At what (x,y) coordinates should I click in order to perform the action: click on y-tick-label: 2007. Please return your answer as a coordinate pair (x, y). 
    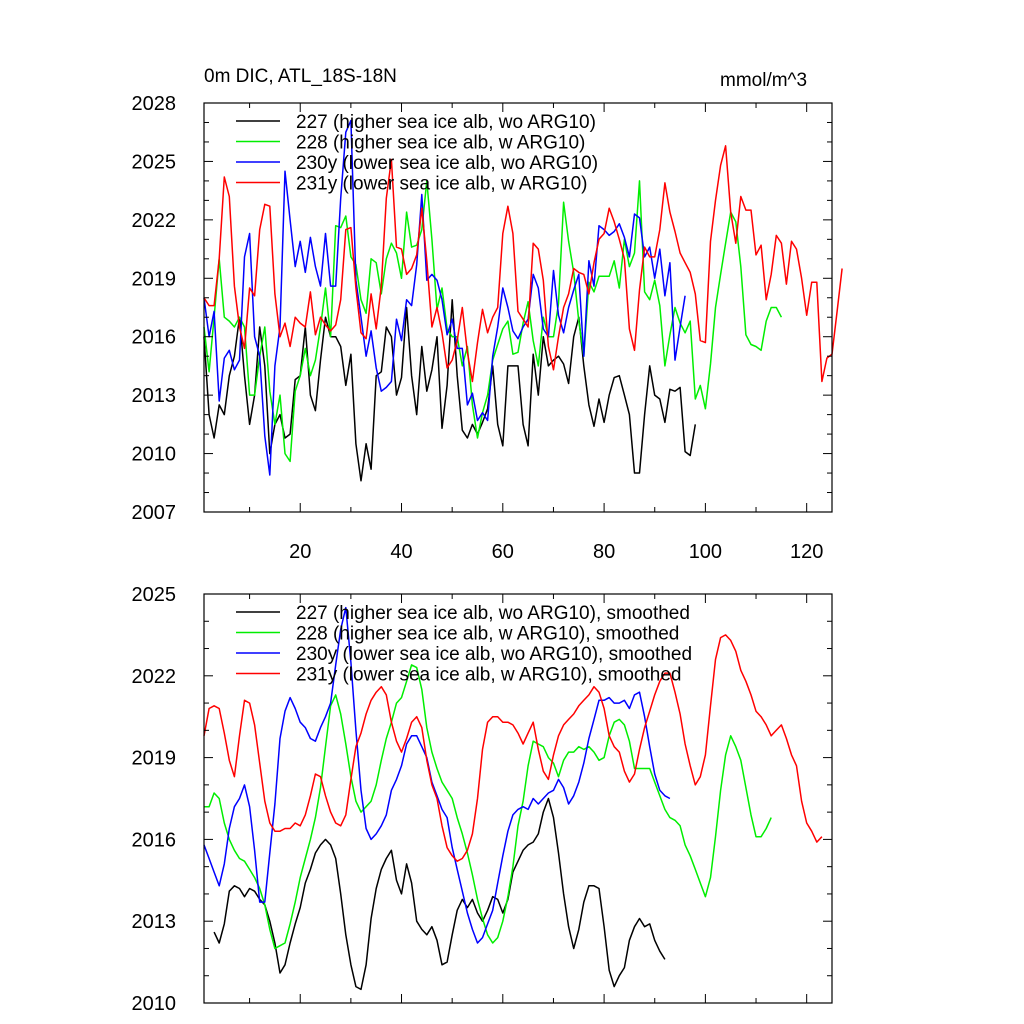
    Looking at the image, I should click on (154, 513).